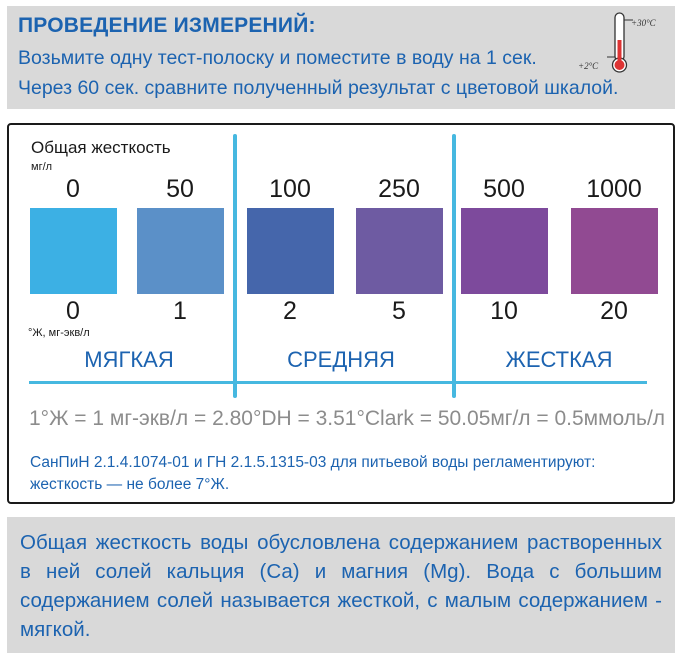  What do you see at coordinates (341, 359) in the screenshot?
I see `category-medium: СРЕДНЯЯ` at bounding box center [341, 359].